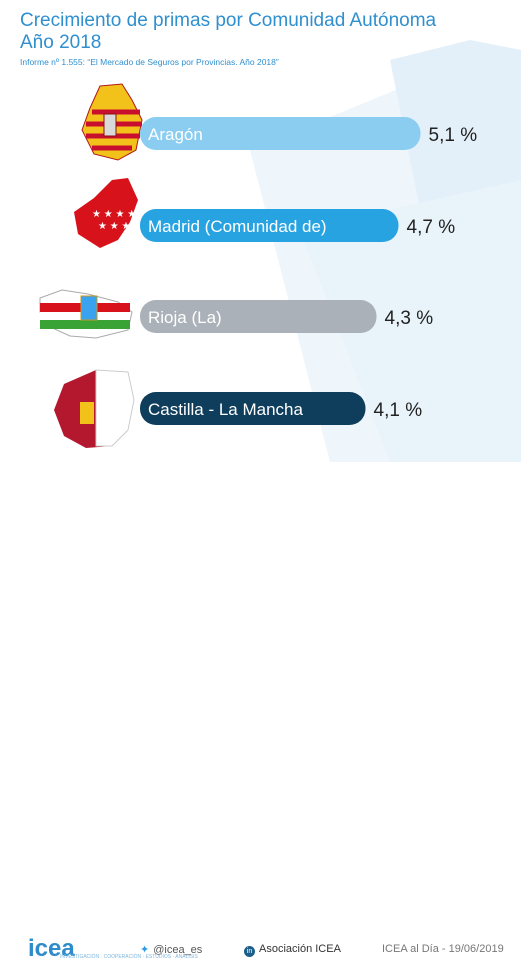  I want to click on madrid-flag-icon: ★ ★ ★ ★ ★ ★ ★, so click(106, 213).